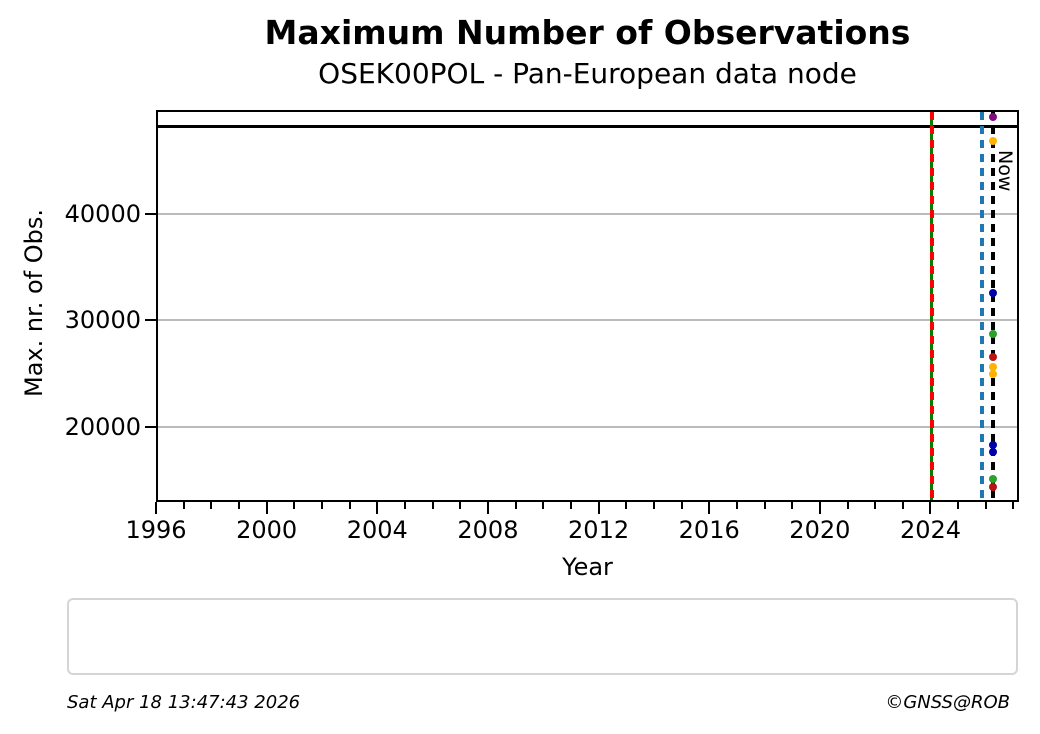 The width and height of the screenshot is (1040, 734). What do you see at coordinates (102, 320) in the screenshot?
I see `y-tick-label: 30000` at bounding box center [102, 320].